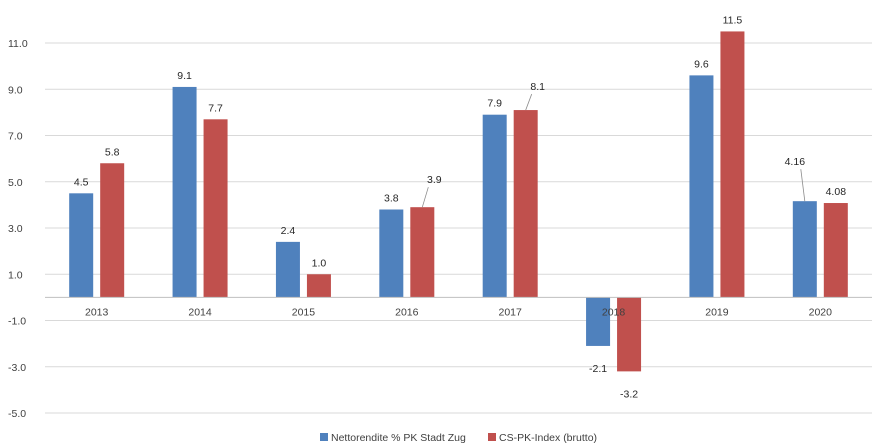  I want to click on data-label: 3.9, so click(434, 180).